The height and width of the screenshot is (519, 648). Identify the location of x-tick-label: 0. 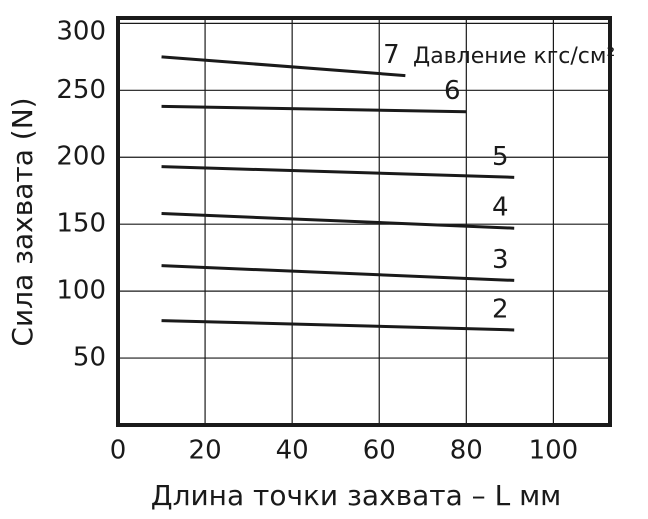
(118, 451).